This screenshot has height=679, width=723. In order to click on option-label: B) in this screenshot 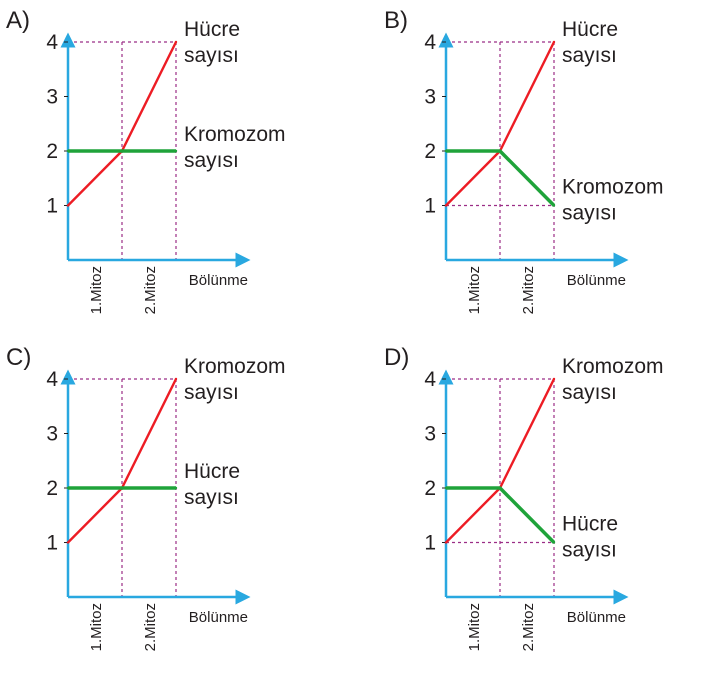, I will do `click(396, 20)`.